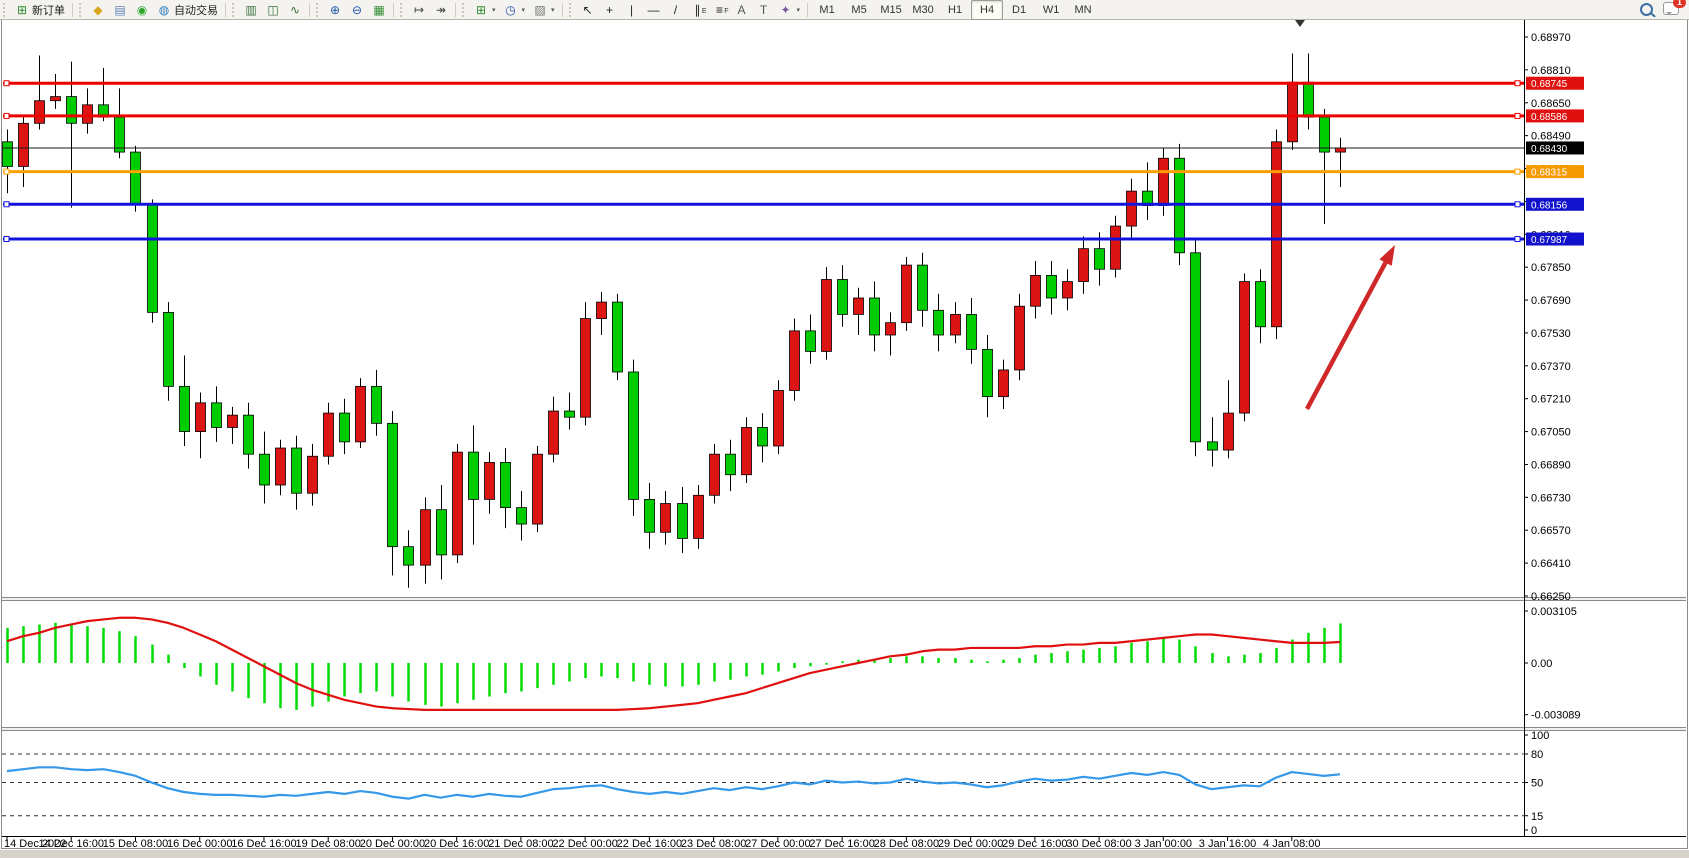 The height and width of the screenshot is (858, 1689). What do you see at coordinates (798, 10) in the screenshot?
I see `arrows-dropdown-icon: ▾` at bounding box center [798, 10].